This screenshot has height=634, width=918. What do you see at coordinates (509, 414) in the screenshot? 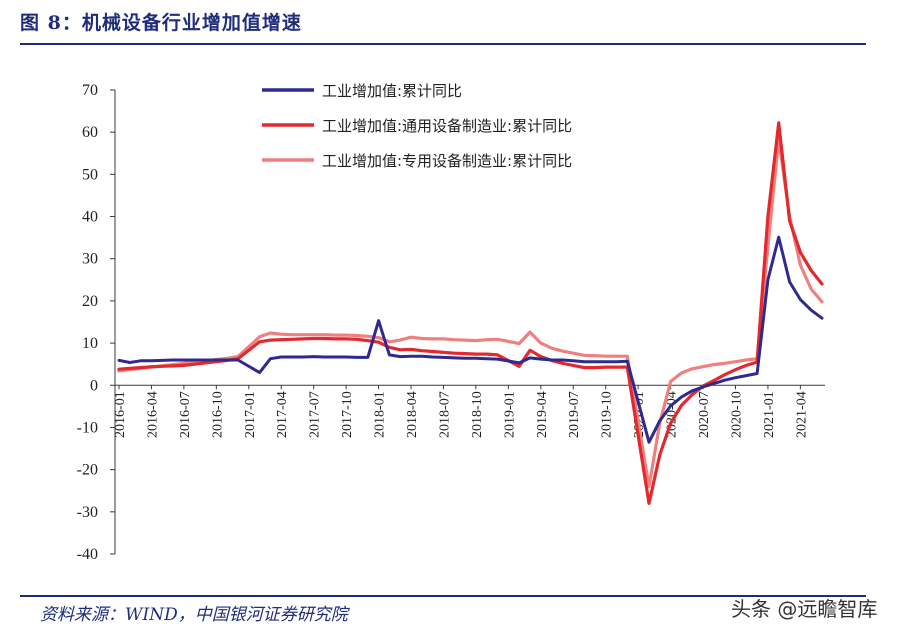
I see `x-tick-label: 2019-01` at bounding box center [509, 414].